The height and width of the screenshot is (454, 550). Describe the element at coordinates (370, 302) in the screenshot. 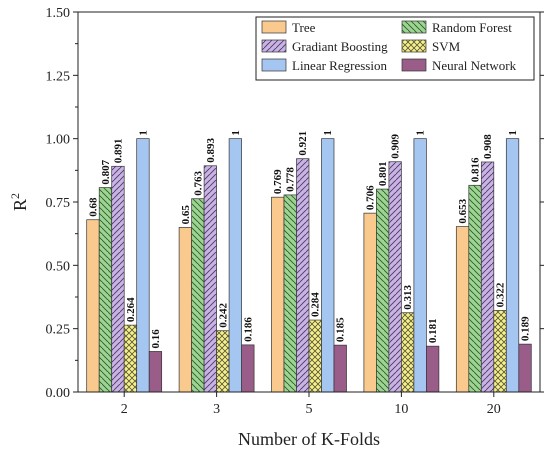

I see `bar-tree-k10` at that location.